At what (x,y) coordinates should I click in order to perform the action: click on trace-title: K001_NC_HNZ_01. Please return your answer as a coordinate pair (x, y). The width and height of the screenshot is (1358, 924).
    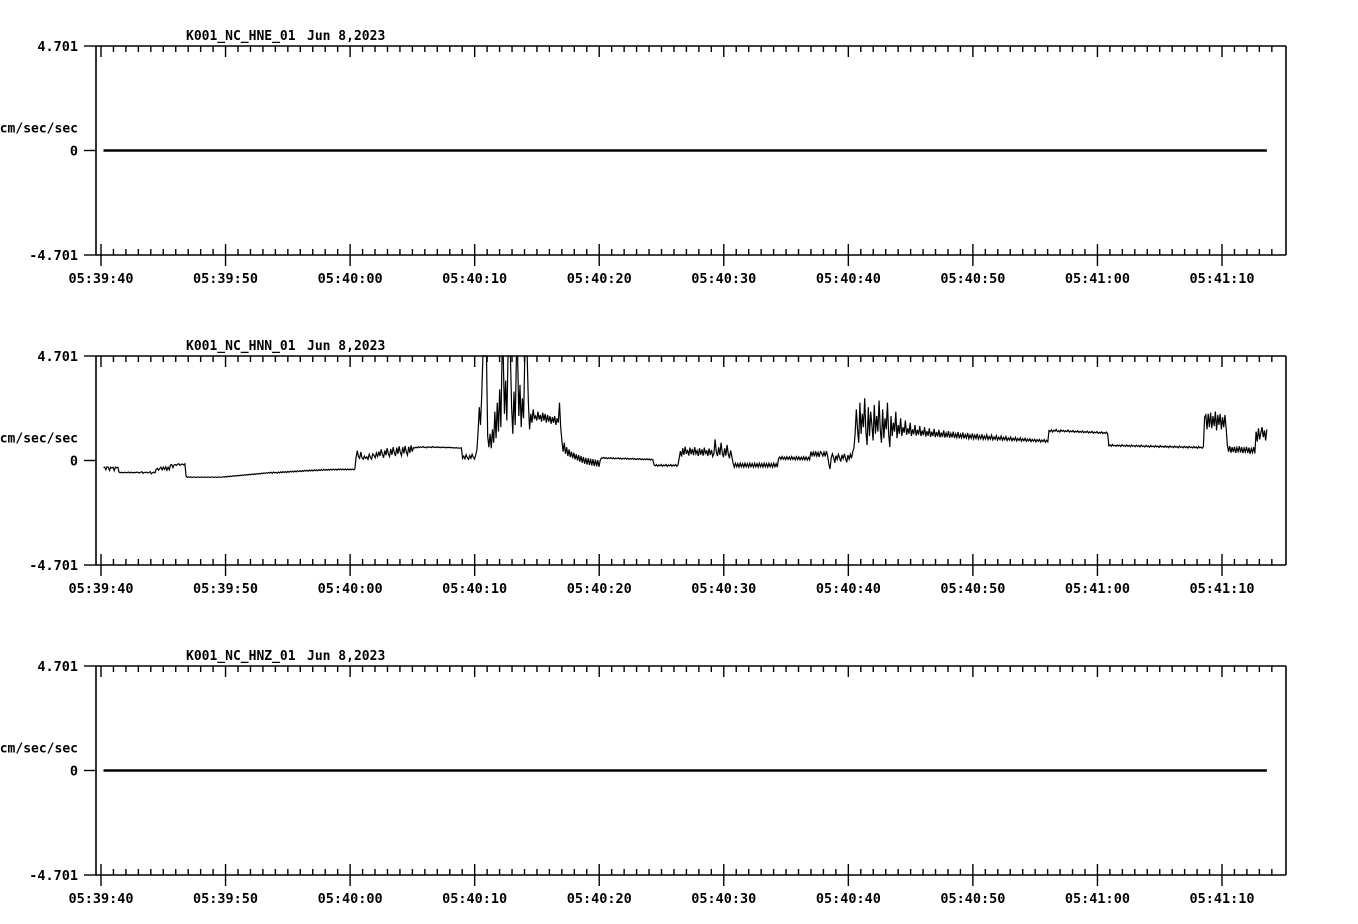
    Looking at the image, I should click on (241, 656).